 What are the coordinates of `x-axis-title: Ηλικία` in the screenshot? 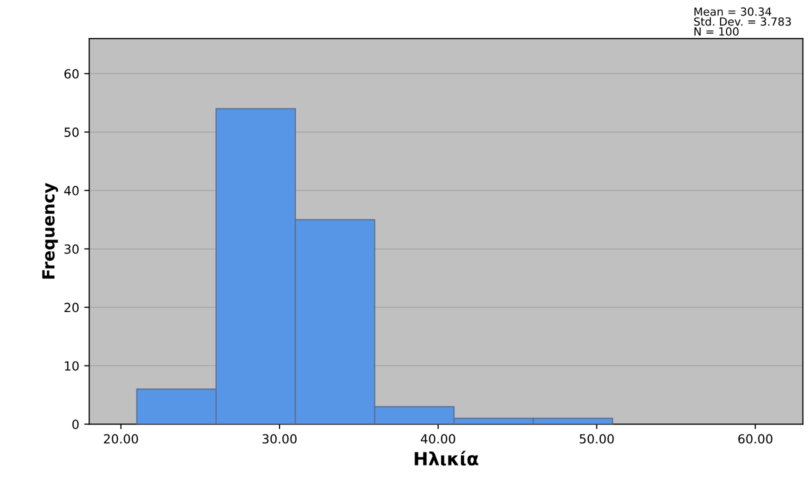 It's located at (446, 458).